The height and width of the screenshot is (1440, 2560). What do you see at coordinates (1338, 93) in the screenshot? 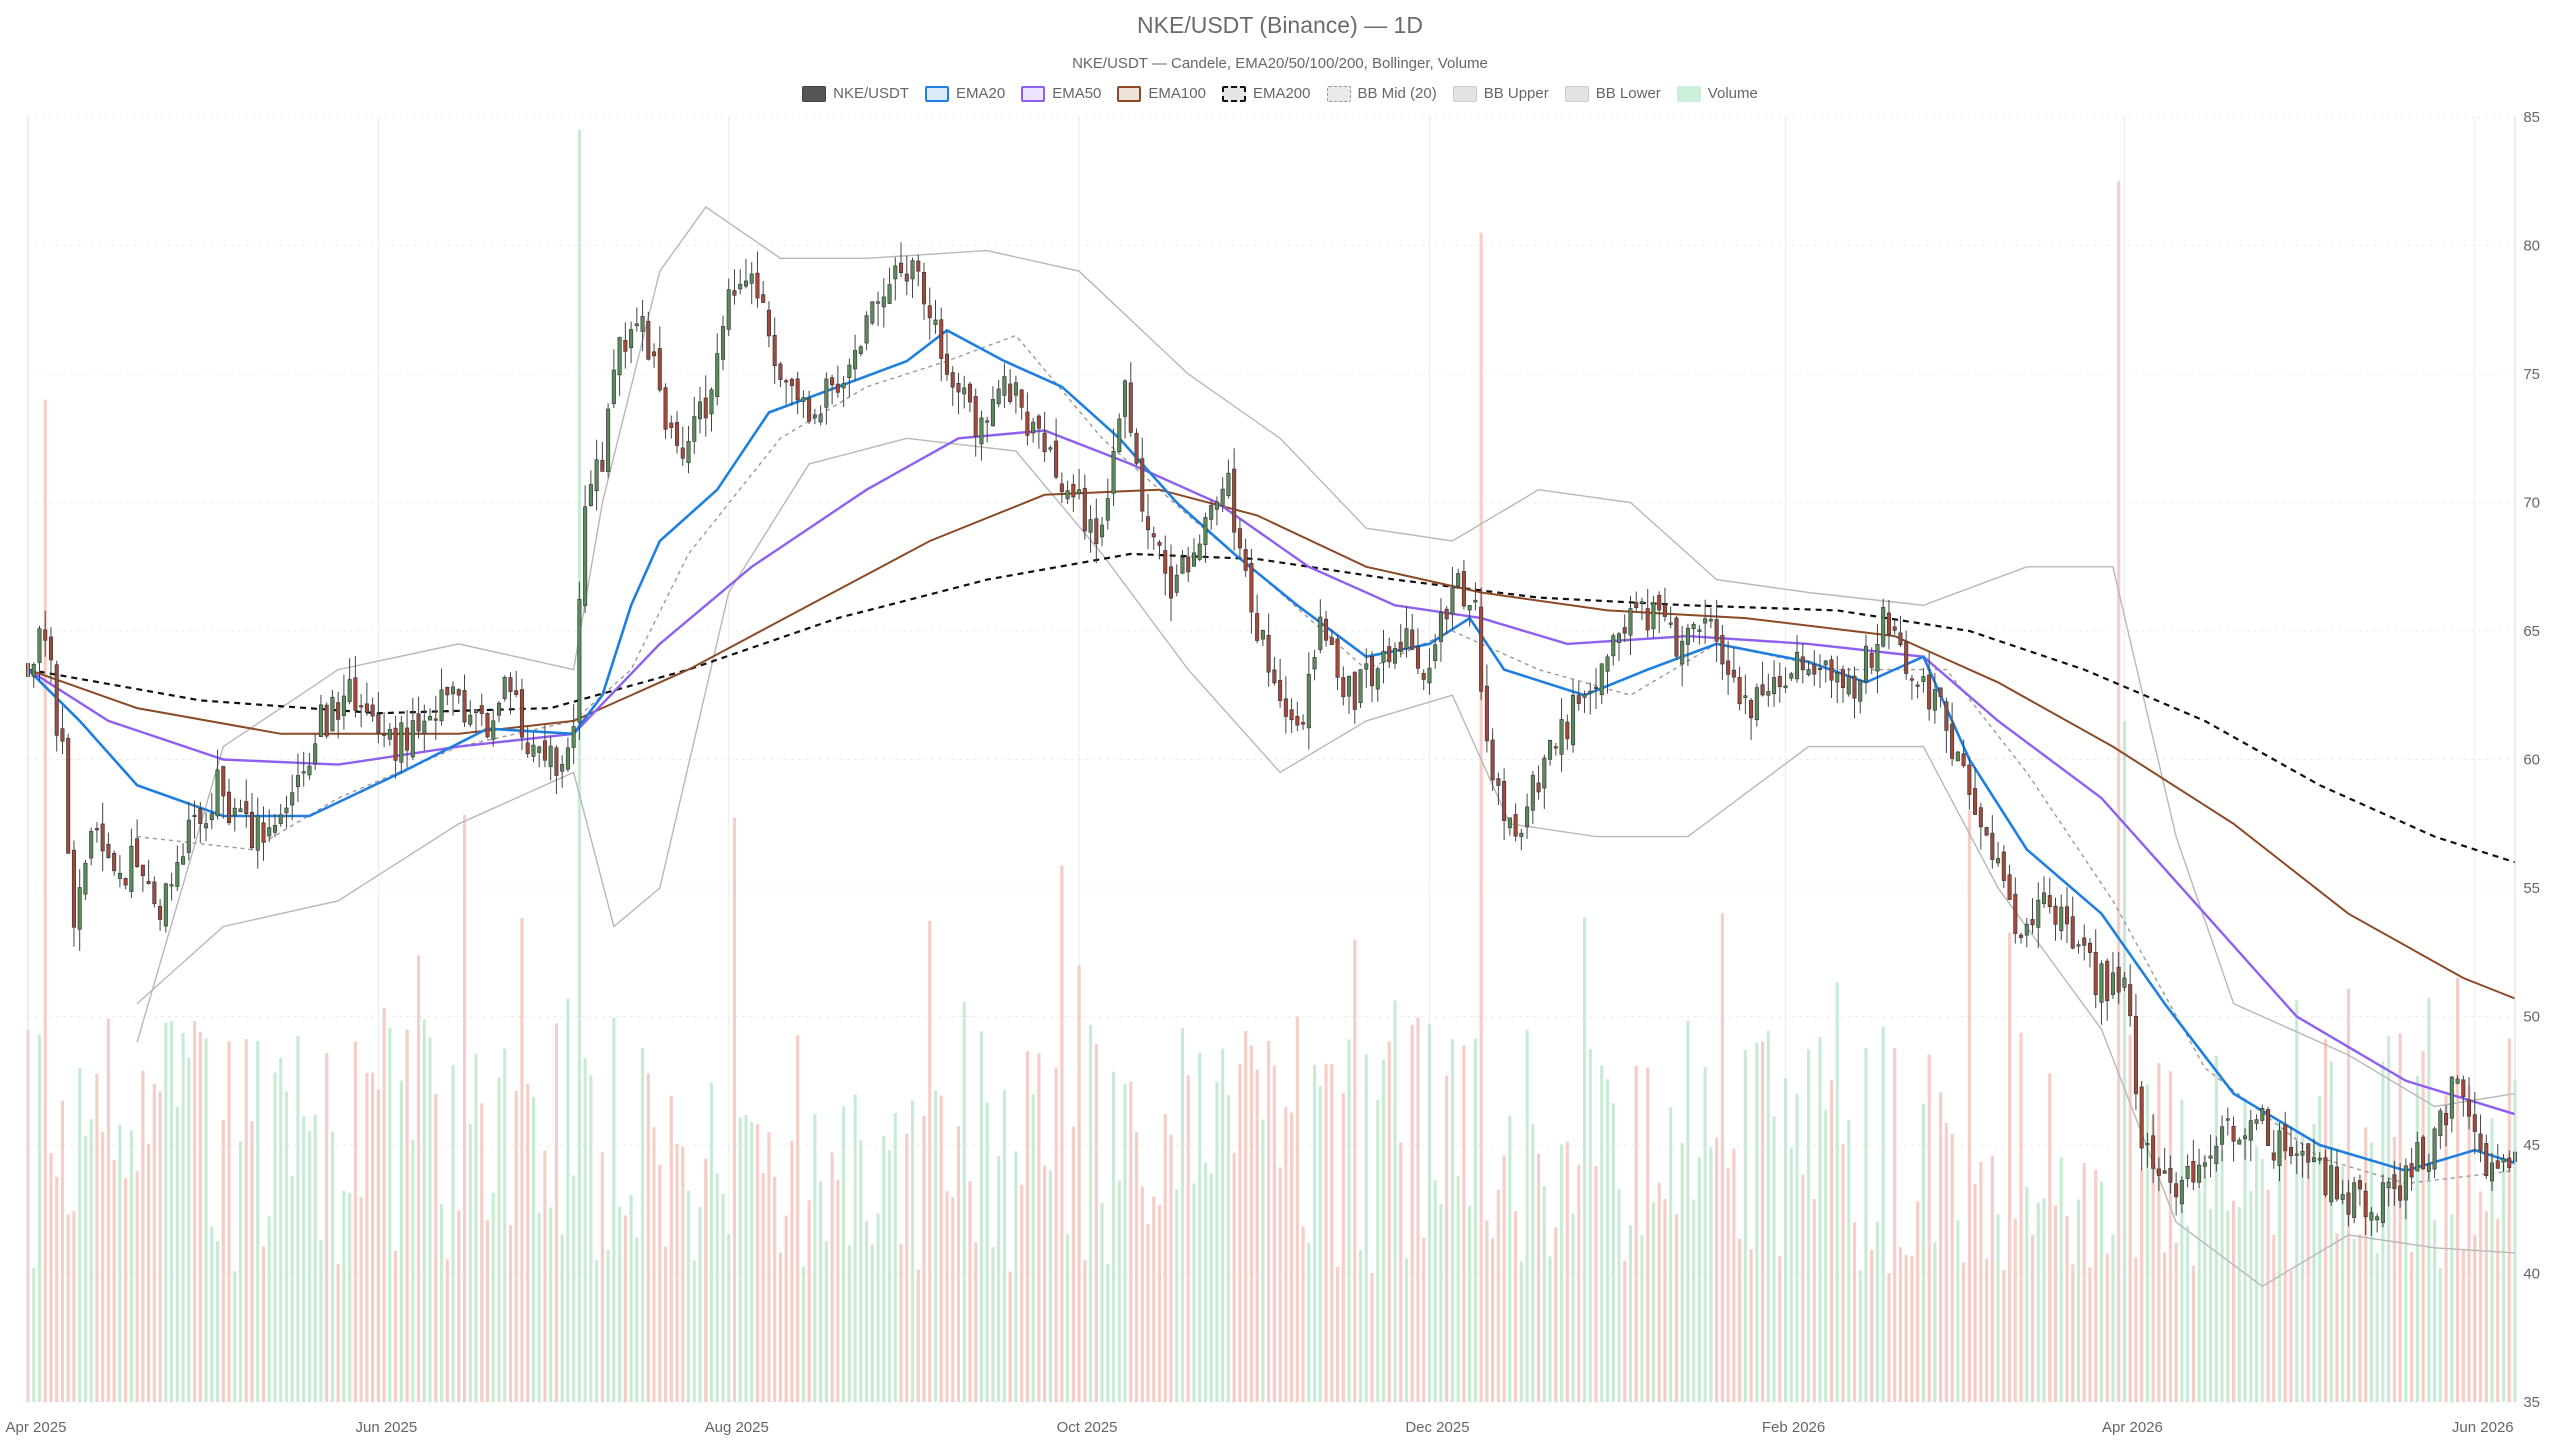
I see `bb-mid-swatch` at bounding box center [1338, 93].